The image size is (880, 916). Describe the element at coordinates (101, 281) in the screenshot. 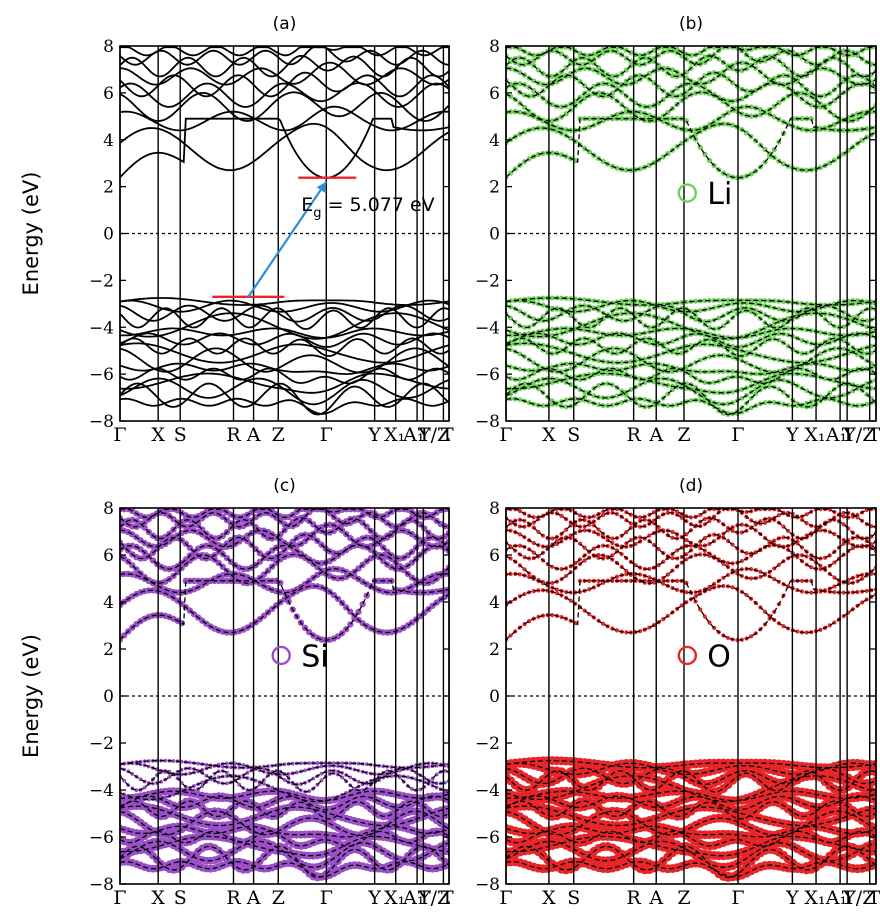

I see `y-tick-label: −2` at that location.